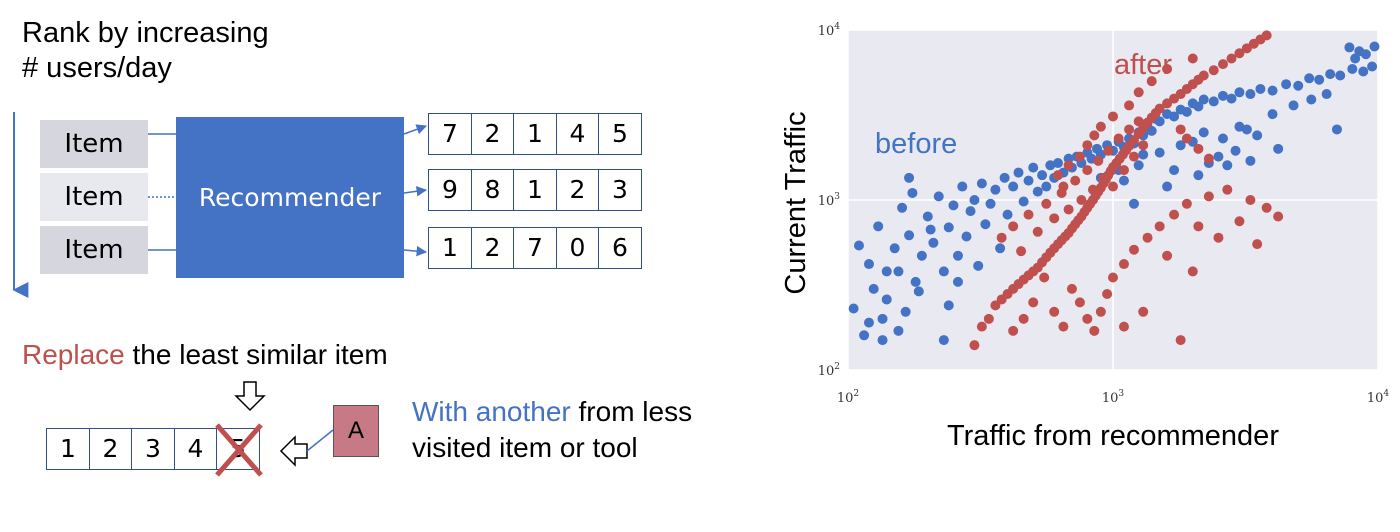 The image size is (1400, 532). What do you see at coordinates (415, 129) in the screenshot?
I see `arrow-row1` at bounding box center [415, 129].